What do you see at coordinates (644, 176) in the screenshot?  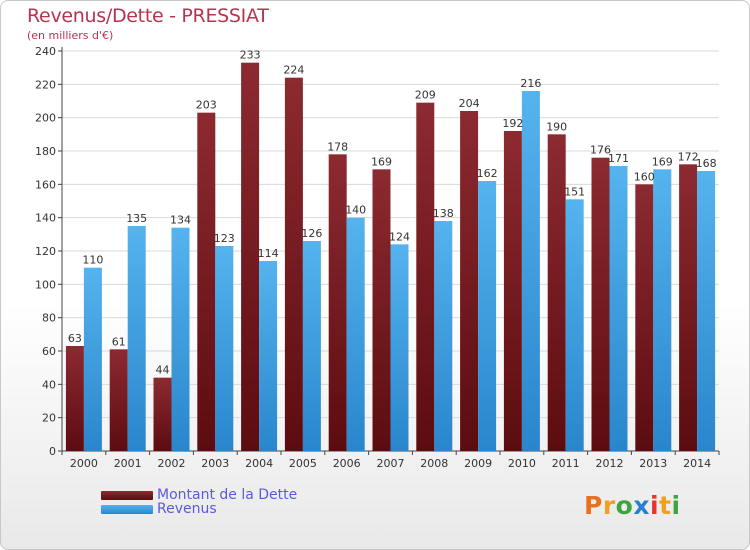 I see `data-label-dette: 160` at bounding box center [644, 176].